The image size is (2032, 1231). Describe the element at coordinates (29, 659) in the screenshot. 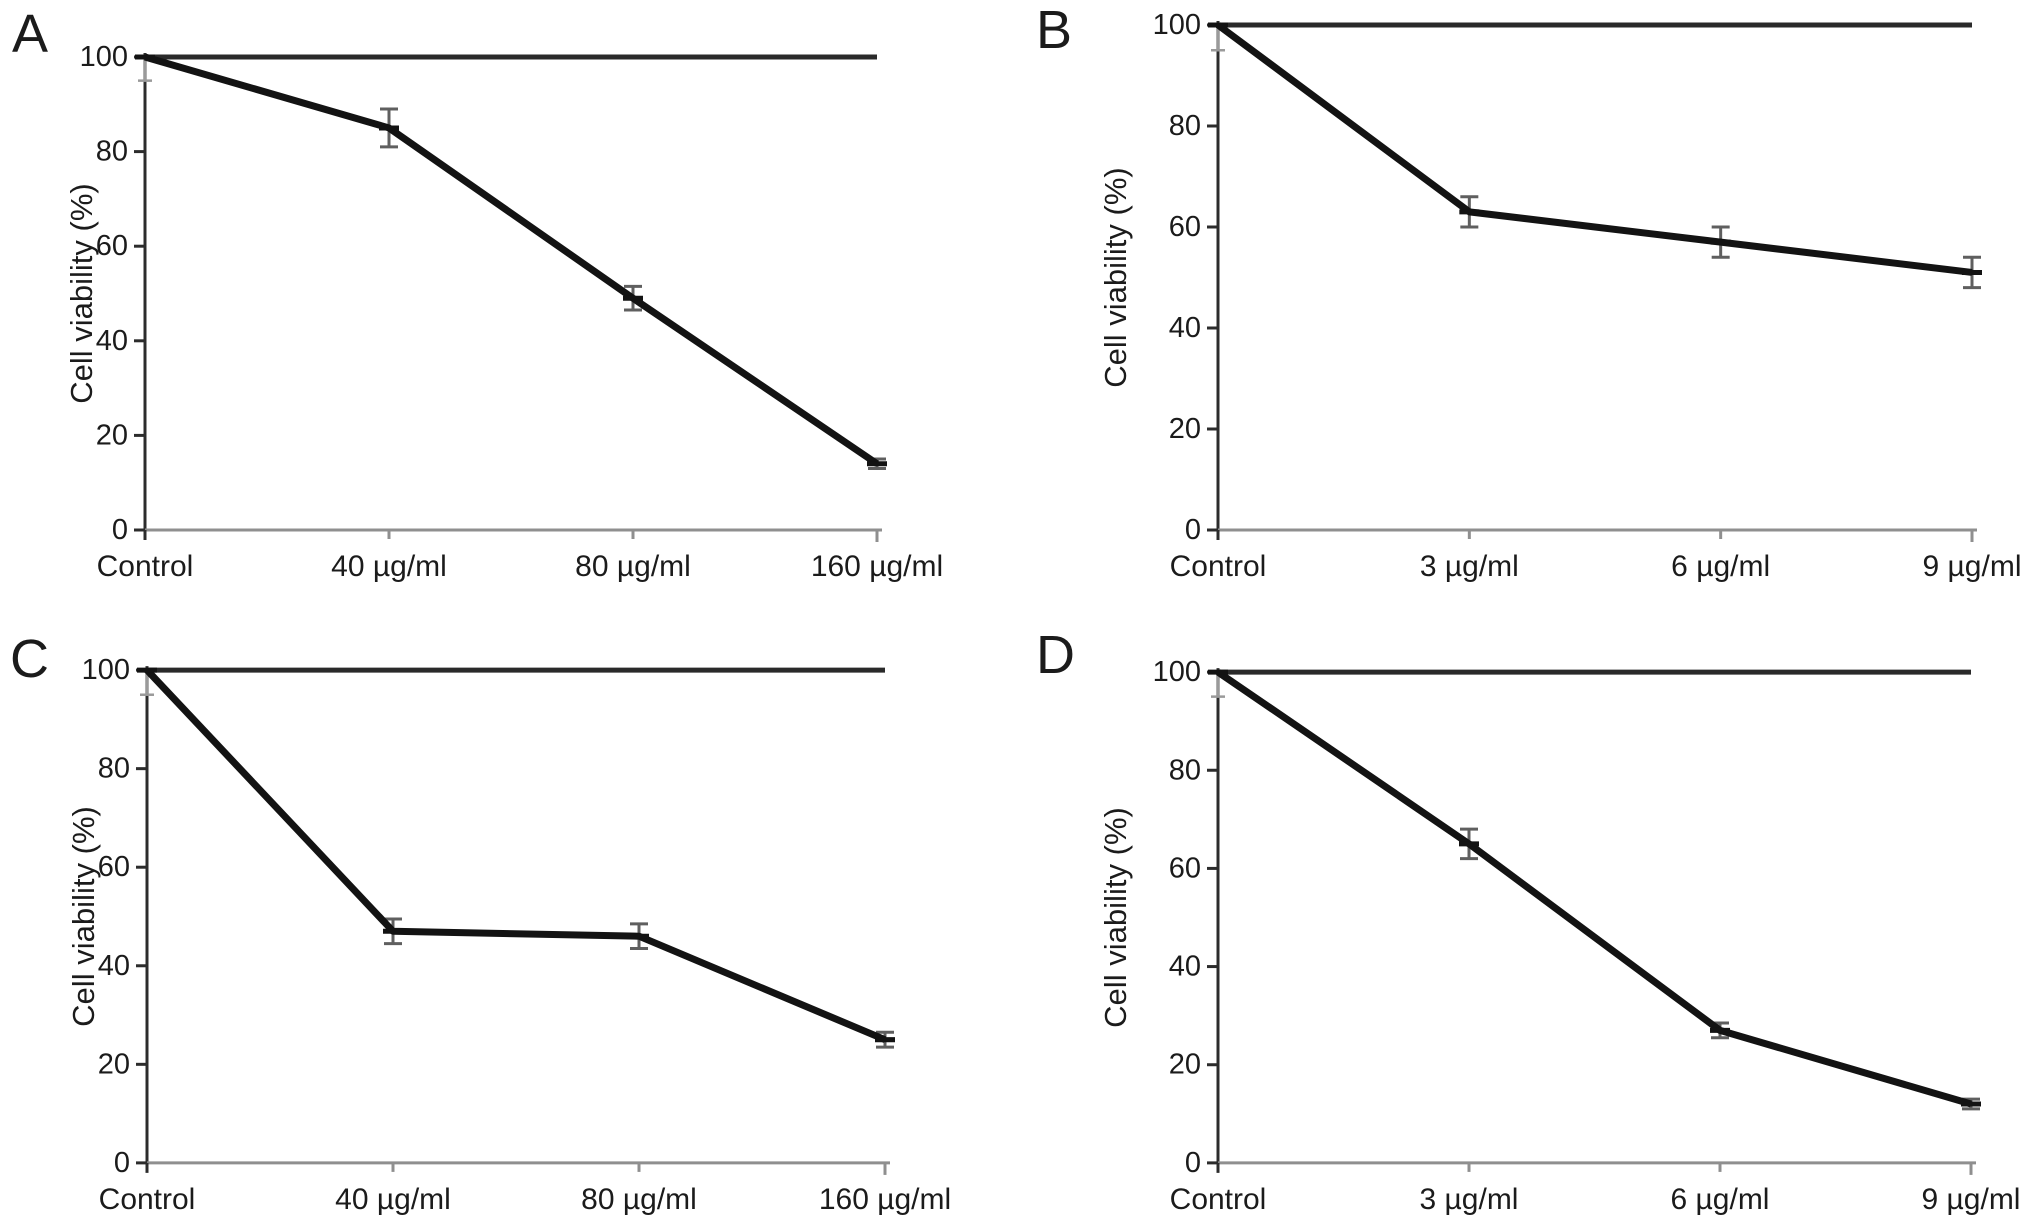

I see `panel-letter: C` at that location.